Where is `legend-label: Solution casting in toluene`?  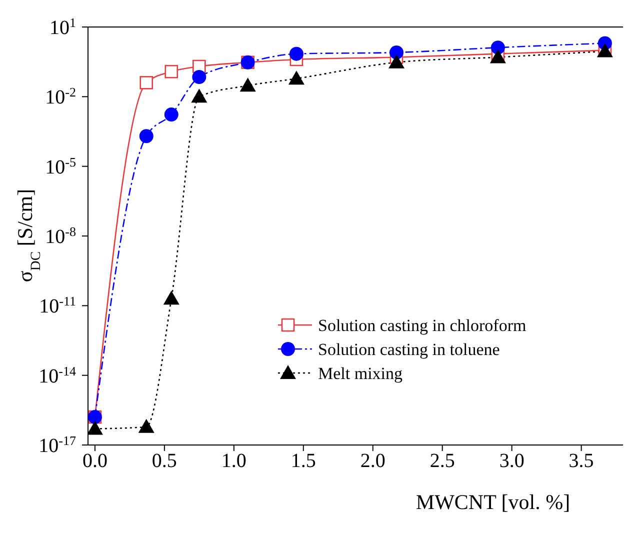 legend-label: Solution casting in toluene is located at coordinates (409, 349).